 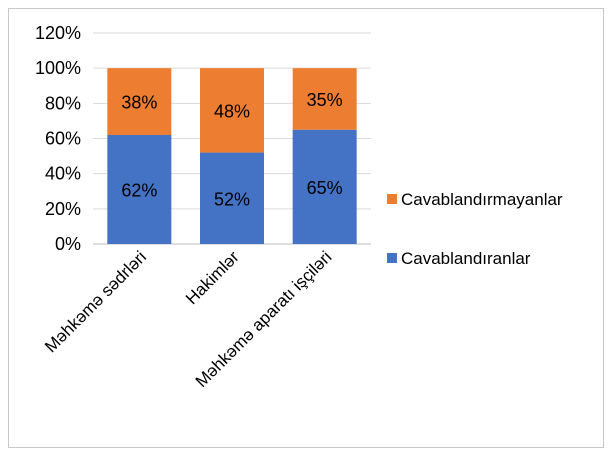 I want to click on x-tick-label: Hakimlər, so click(x=212, y=277).